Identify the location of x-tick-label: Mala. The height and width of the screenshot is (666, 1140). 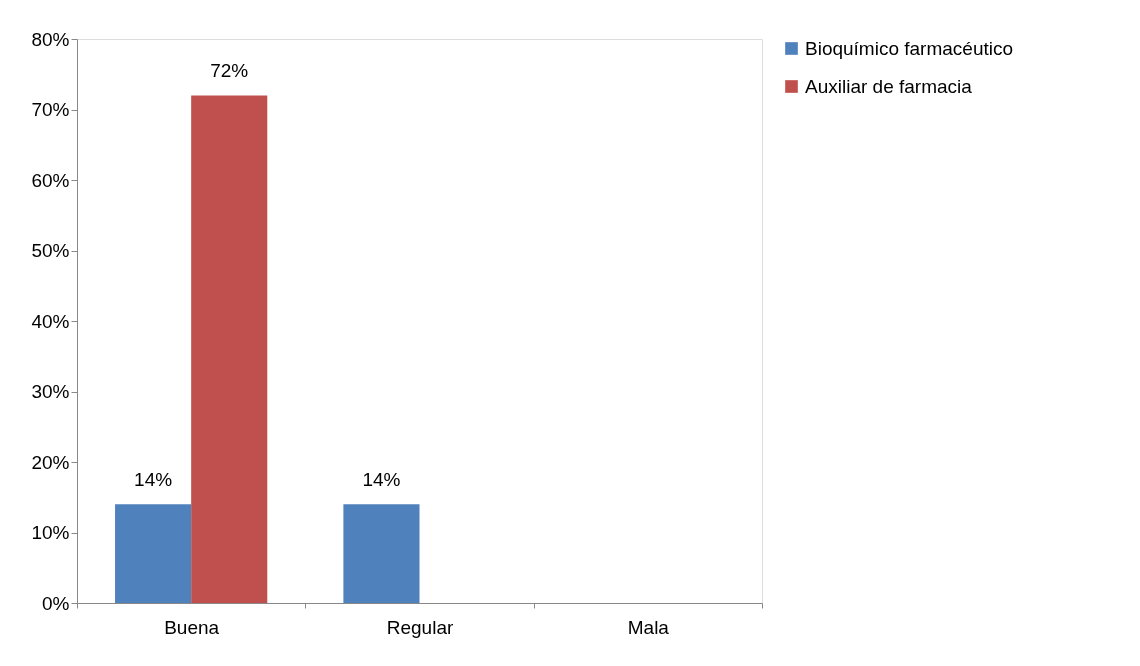
(648, 627).